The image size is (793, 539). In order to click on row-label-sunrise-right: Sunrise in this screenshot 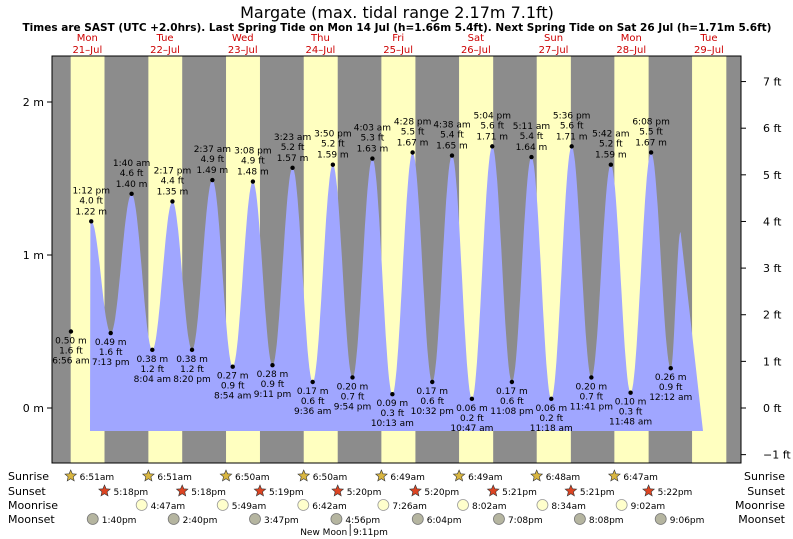, I will do `click(764, 476)`.